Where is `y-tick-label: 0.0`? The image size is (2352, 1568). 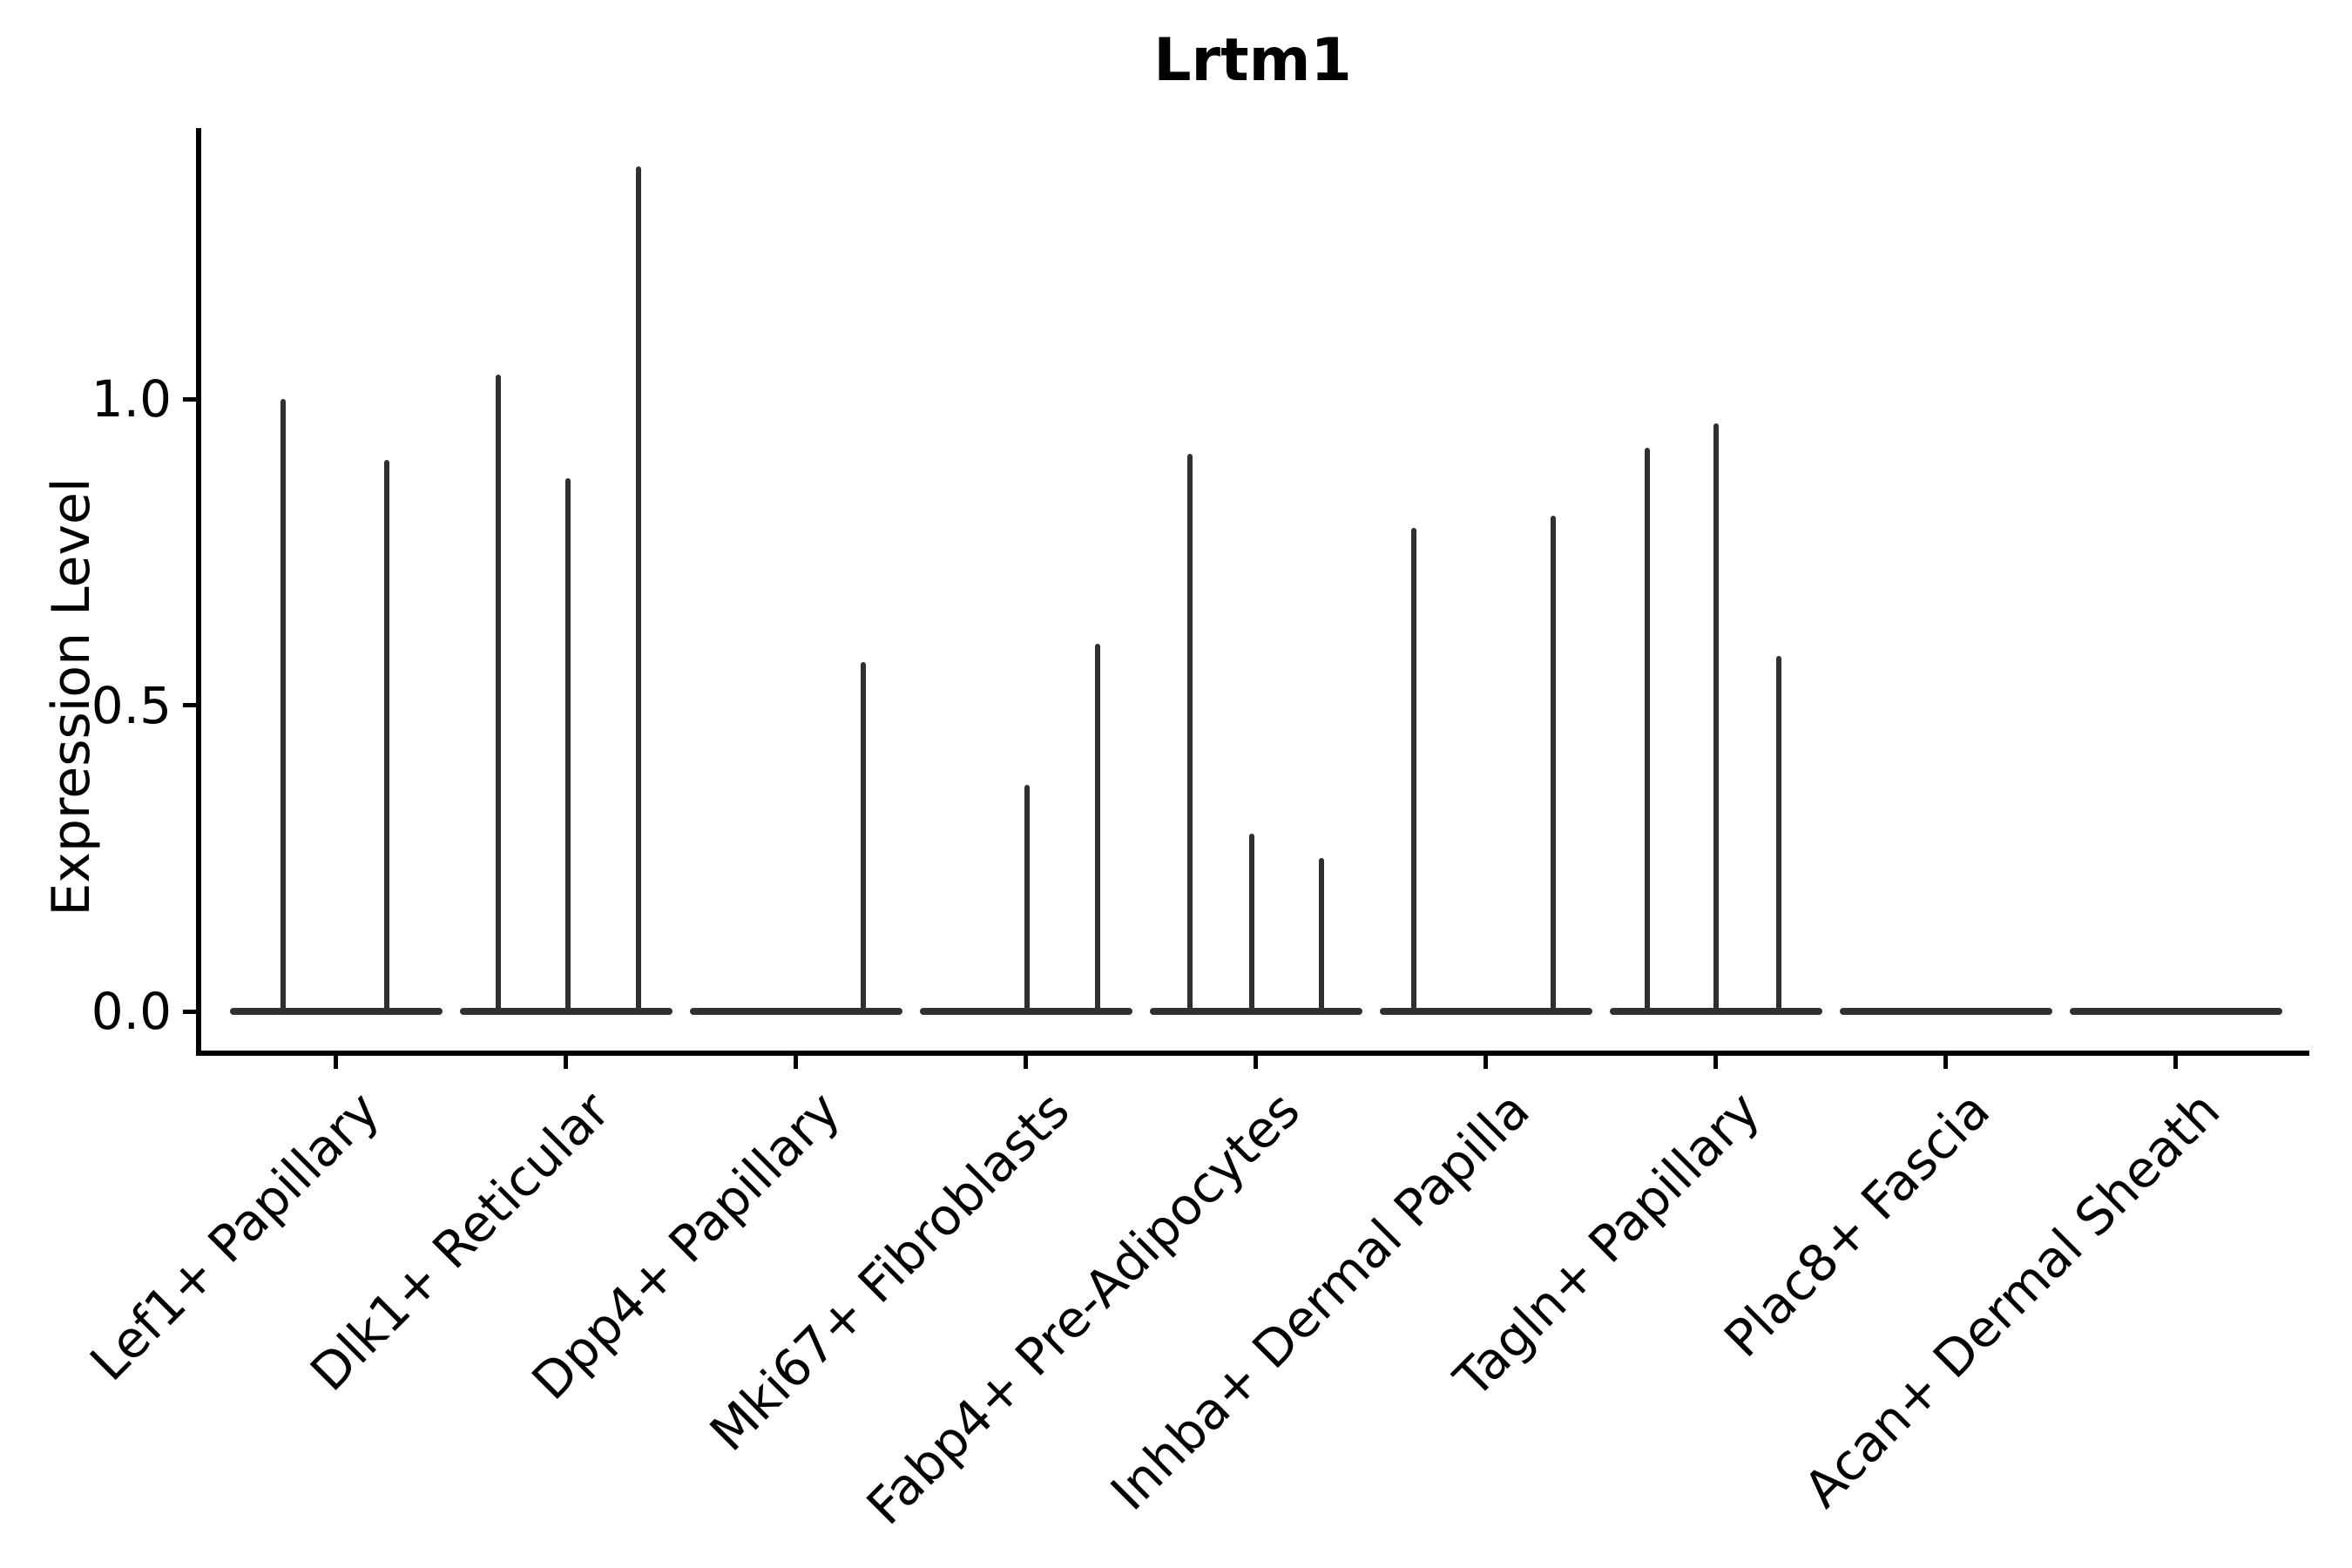 y-tick-label: 0.0 is located at coordinates (131, 1012).